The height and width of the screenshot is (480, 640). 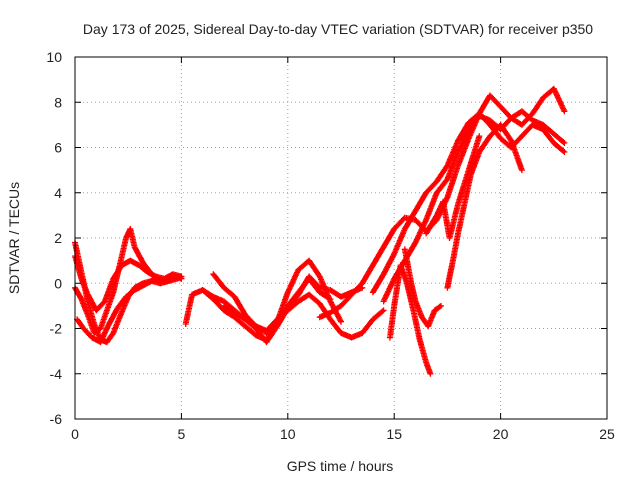 What do you see at coordinates (607, 434) in the screenshot?
I see `x-tick-label: 25` at bounding box center [607, 434].